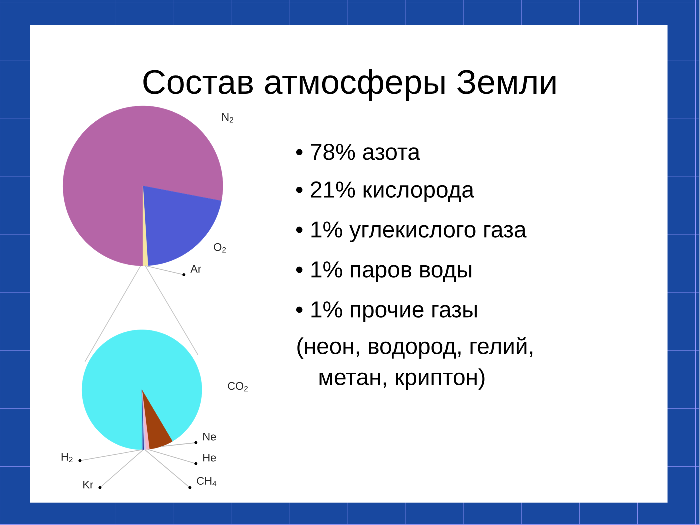 The height and width of the screenshot is (525, 700). Describe the element at coordinates (350, 85) in the screenshot. I see `text: Состав атмосферы Земли` at that location.